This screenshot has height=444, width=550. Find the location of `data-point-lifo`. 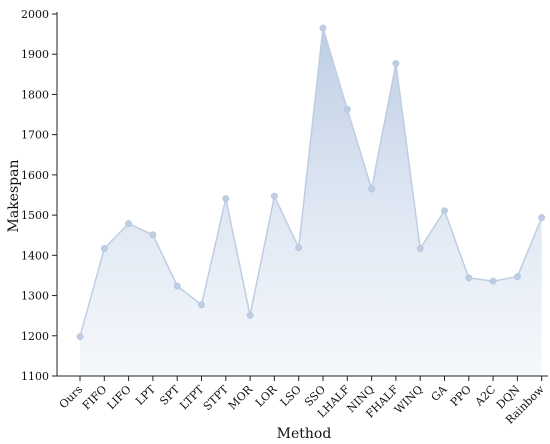

data-point-lifo is located at coordinates (129, 224).